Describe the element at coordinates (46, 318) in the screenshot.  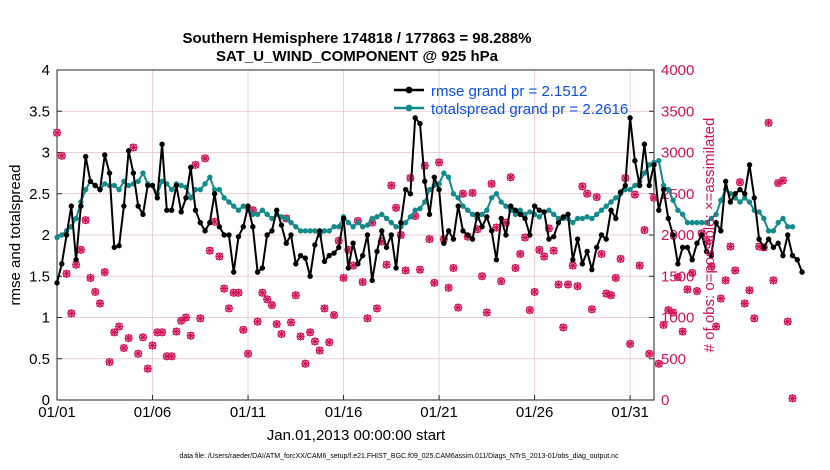
I see `left-tick-label: 1` at that location.